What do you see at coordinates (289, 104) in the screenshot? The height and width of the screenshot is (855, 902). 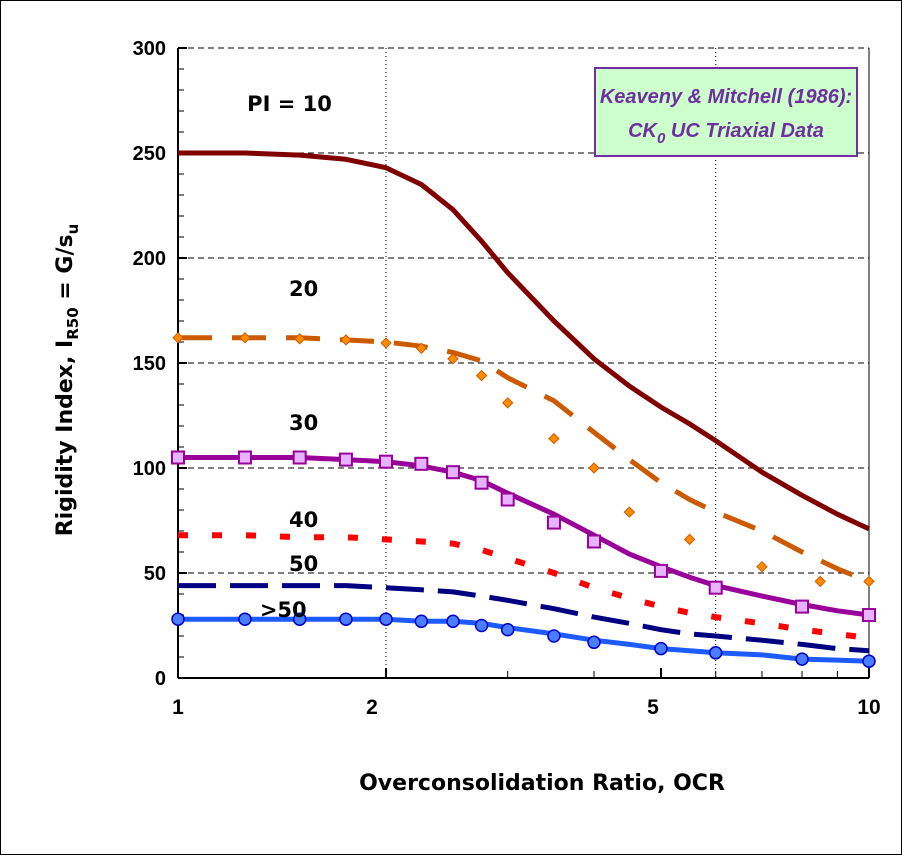 I see `series-label: PI = 10` at bounding box center [289, 104].